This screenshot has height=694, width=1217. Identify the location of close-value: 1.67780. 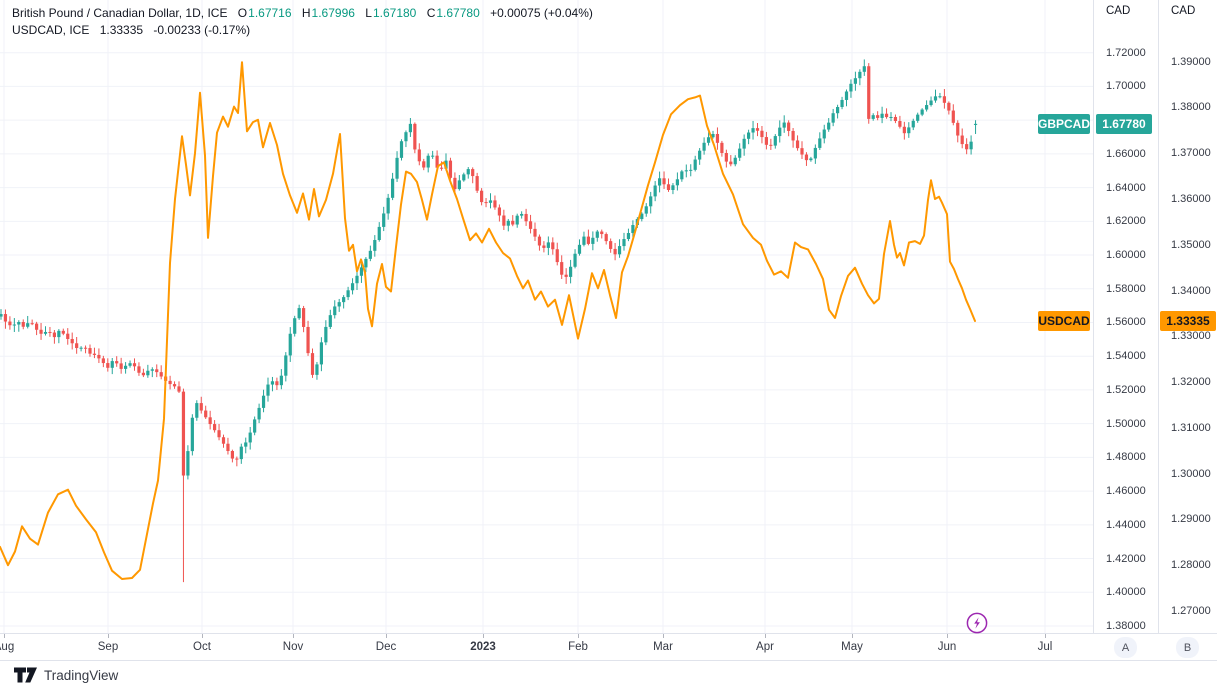
(458, 13).